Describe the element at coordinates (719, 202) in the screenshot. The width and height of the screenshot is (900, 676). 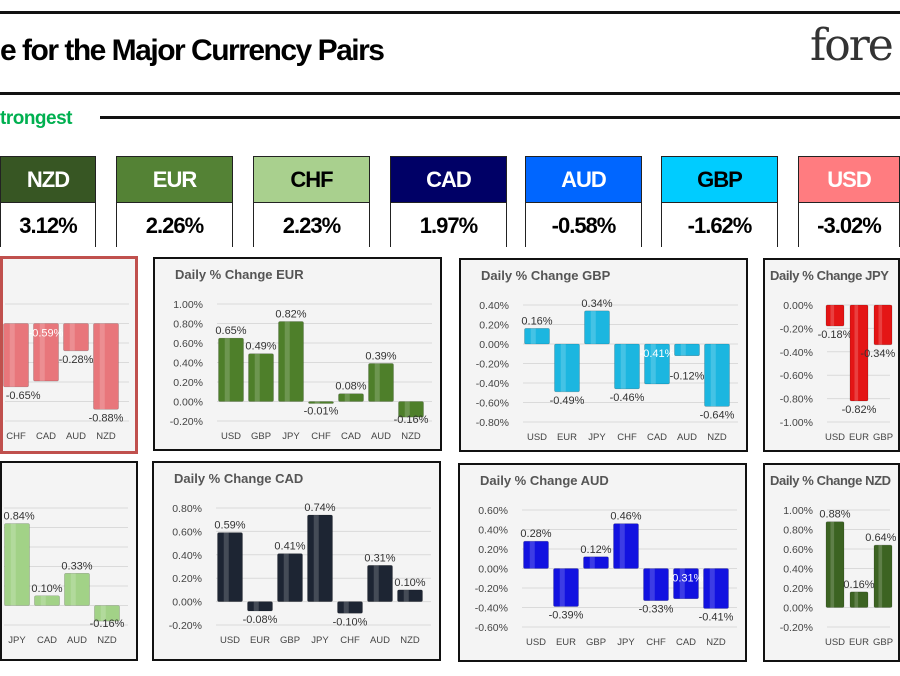
I see `ranking-tile-gbp: GBP -1.62%` at that location.